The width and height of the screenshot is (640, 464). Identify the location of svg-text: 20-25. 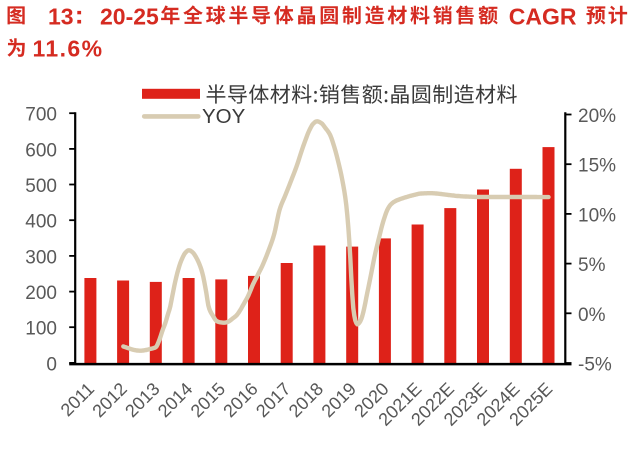
(129, 16).